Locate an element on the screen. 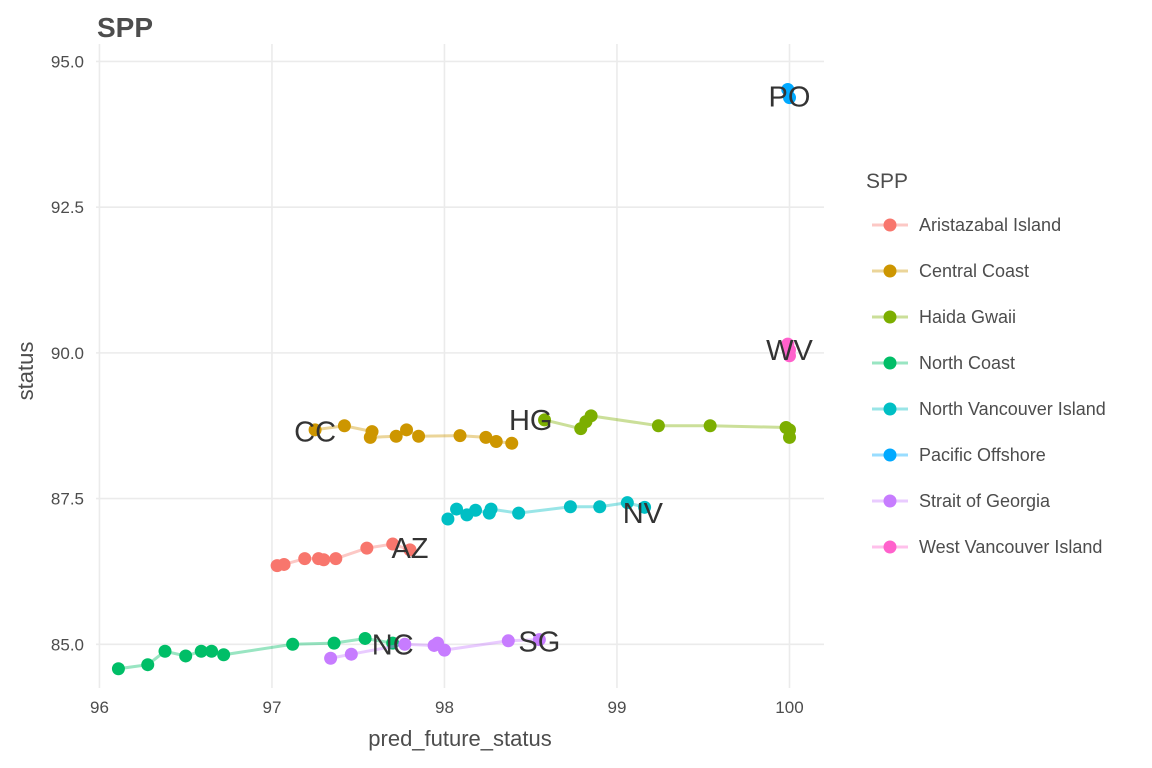 The width and height of the screenshot is (1152, 768). legend-label: Pacific Offshore is located at coordinates (982, 455).